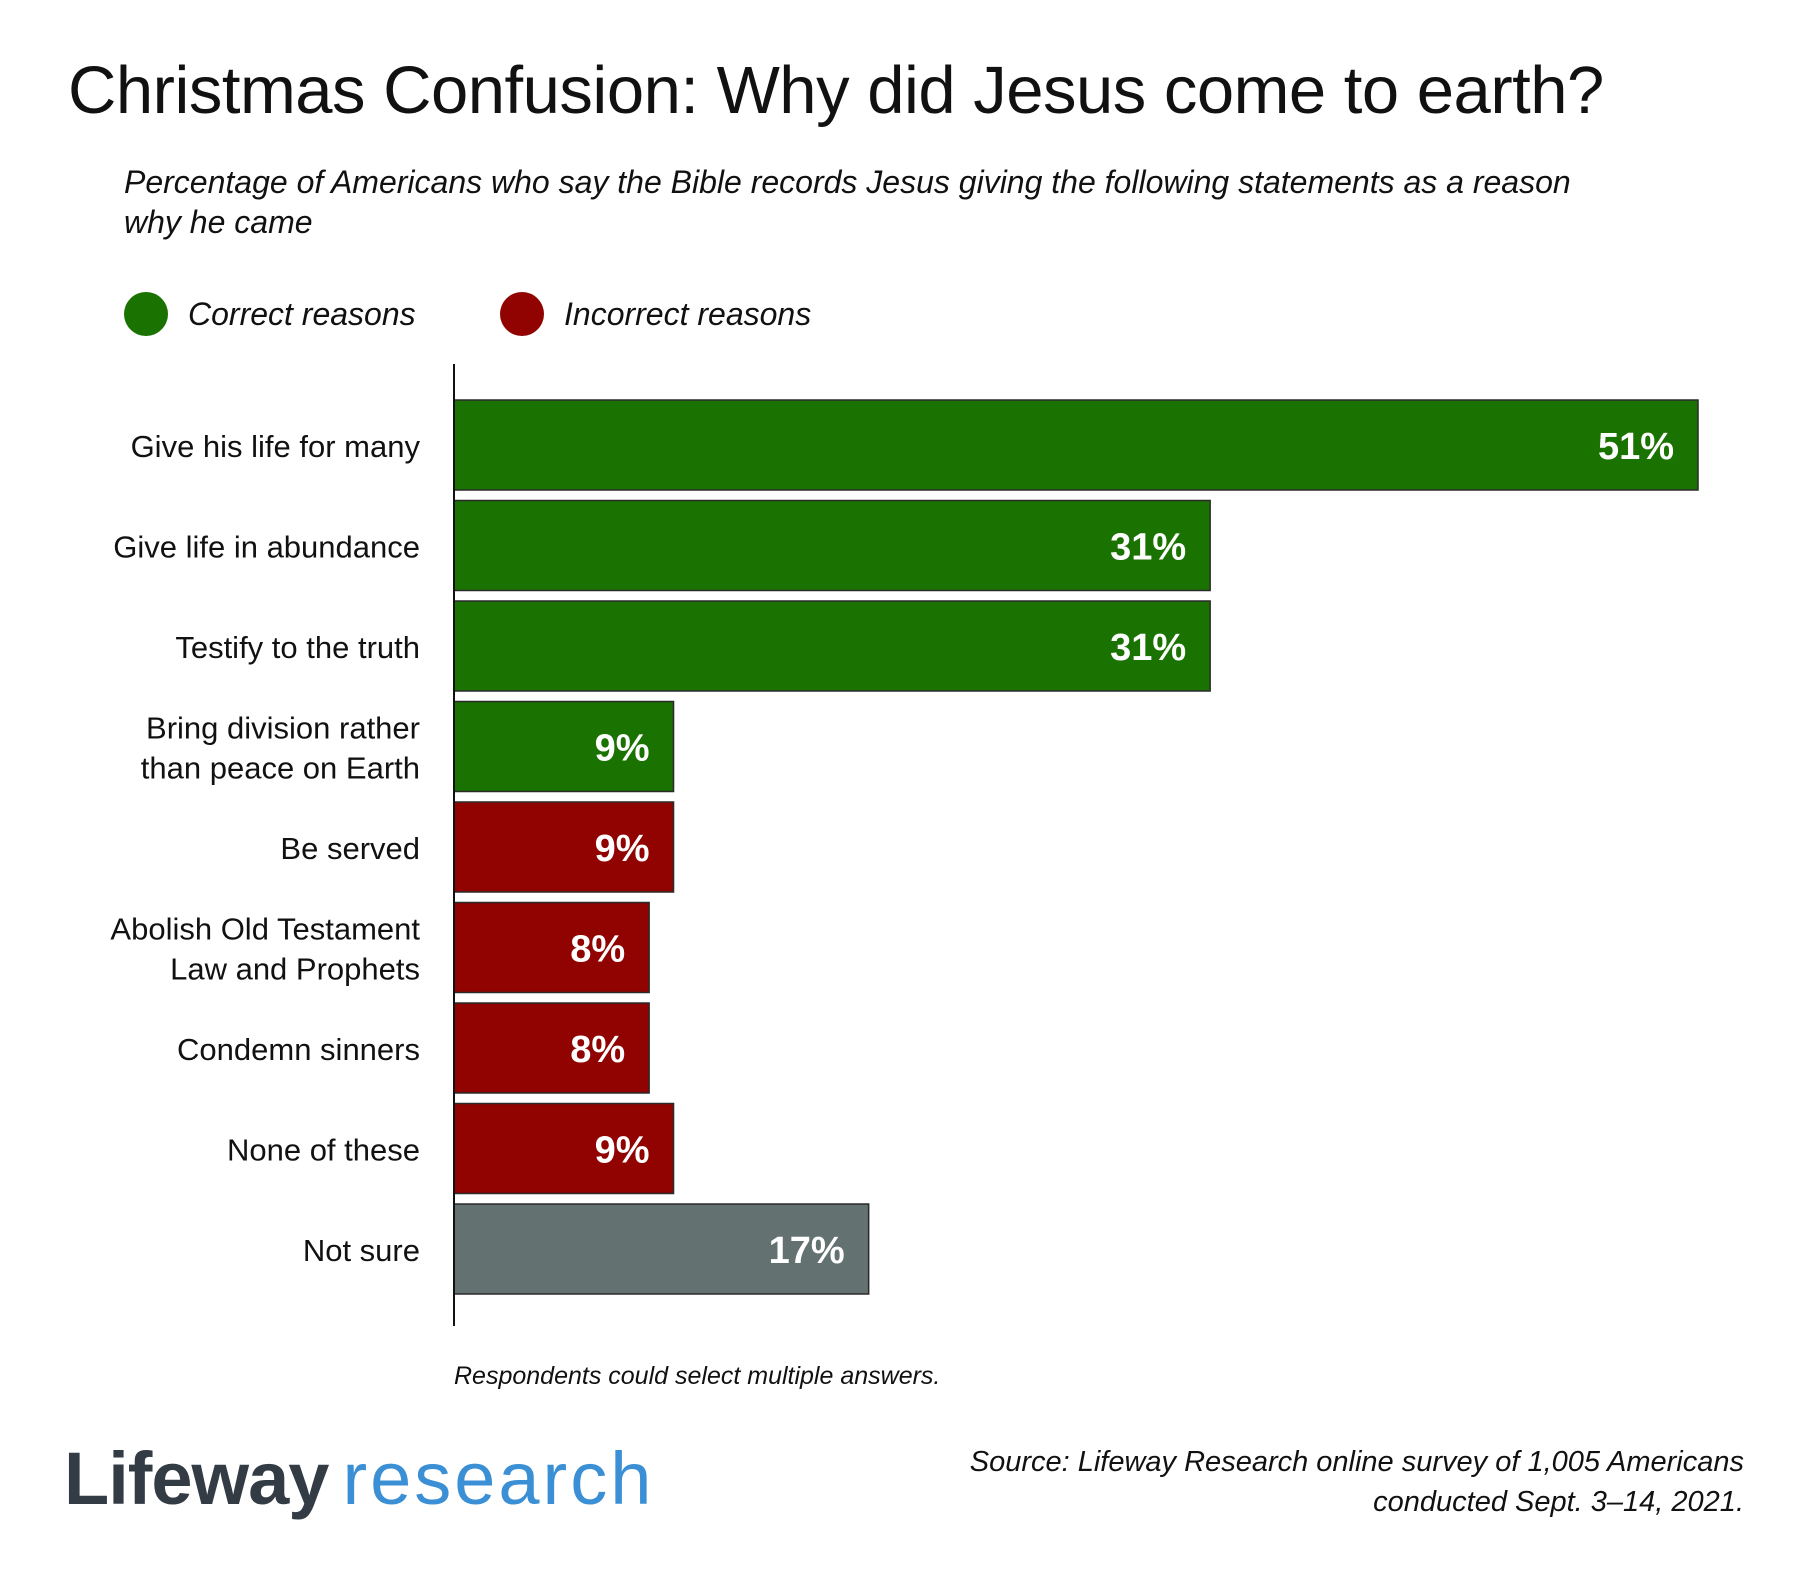 This screenshot has width=1800, height=1575. I want to click on category-label-line: Be served, so click(350, 848).